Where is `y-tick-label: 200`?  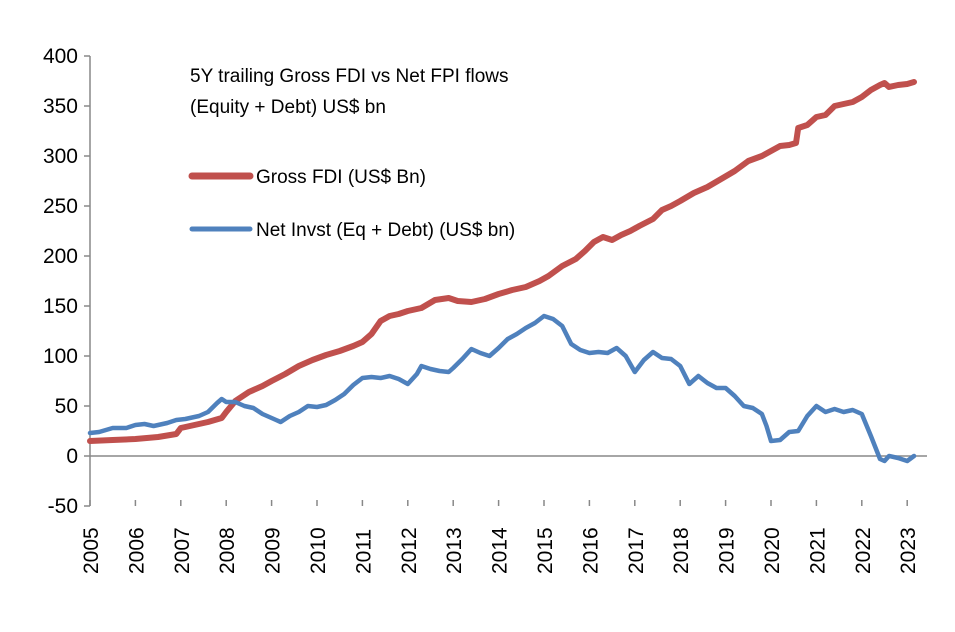 y-tick-label: 200 is located at coordinates (60, 256).